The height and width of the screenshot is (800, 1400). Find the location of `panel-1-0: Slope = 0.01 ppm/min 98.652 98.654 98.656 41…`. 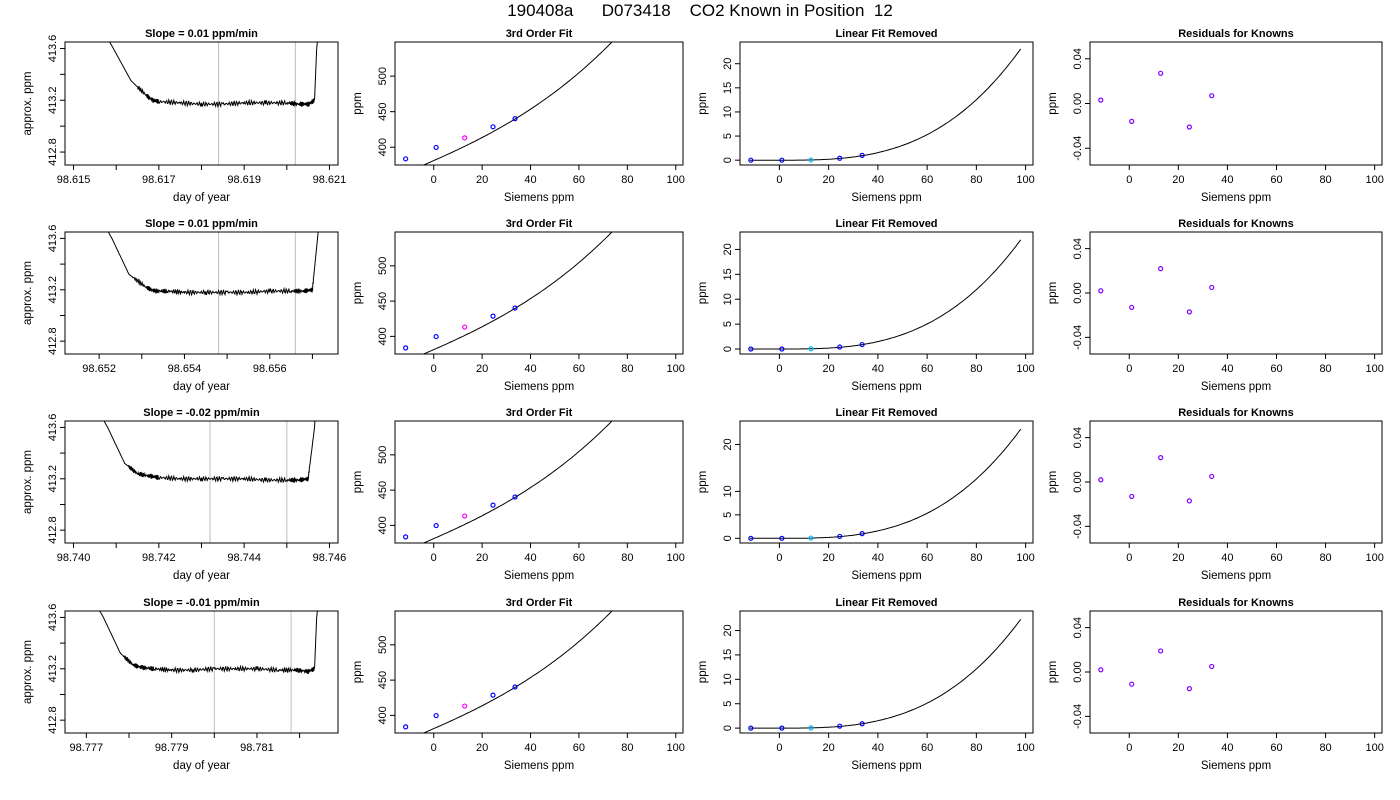

panel-1-0: Slope = 0.01 ppm/min 98.652 98.654 98.656 41… is located at coordinates (180, 305).